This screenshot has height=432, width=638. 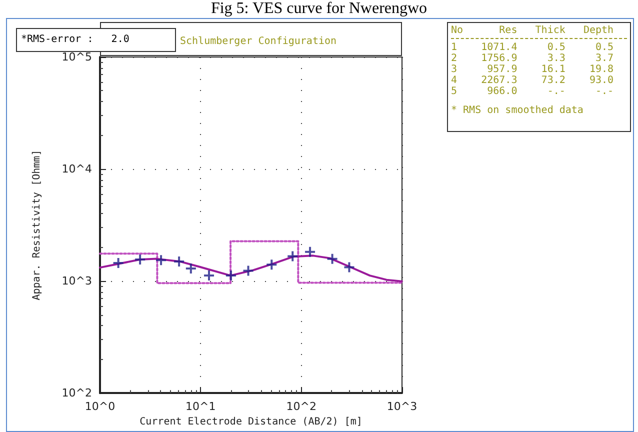 What do you see at coordinates (77, 281) in the screenshot?
I see `y-tick-label: 10^3` at bounding box center [77, 281].